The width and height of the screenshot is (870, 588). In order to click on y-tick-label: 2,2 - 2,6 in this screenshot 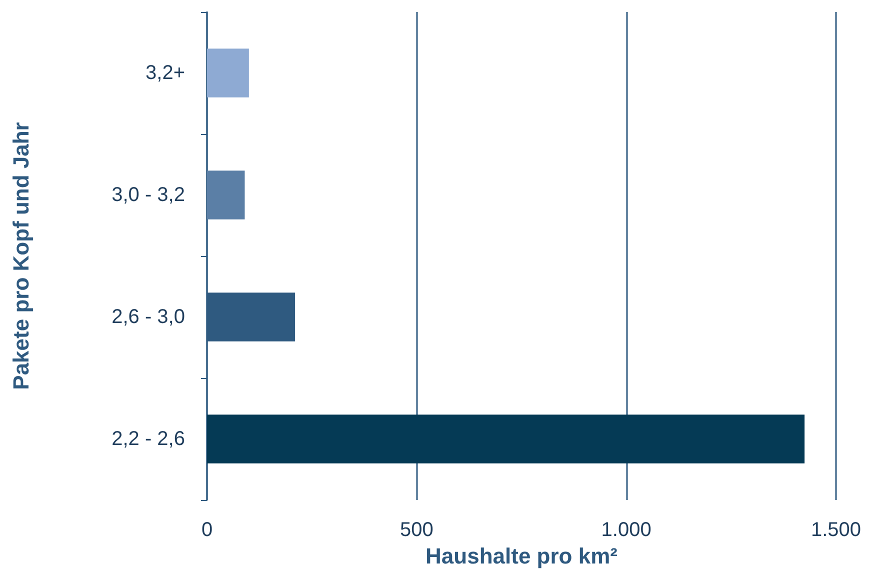, I will do `click(148, 439)`.